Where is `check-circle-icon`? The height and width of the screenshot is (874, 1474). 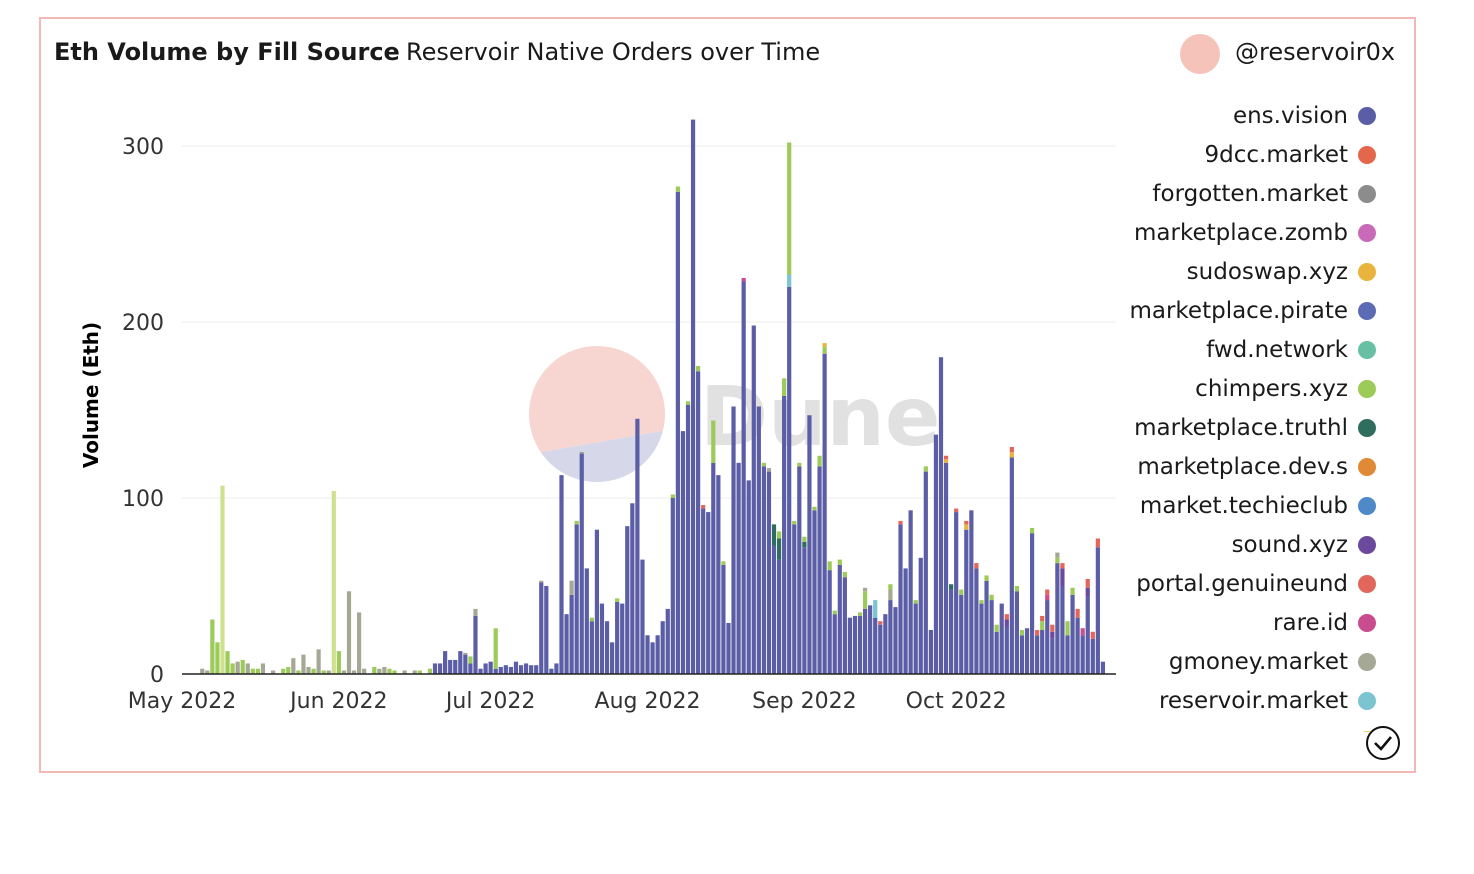
check-circle-icon is located at coordinates (1383, 743).